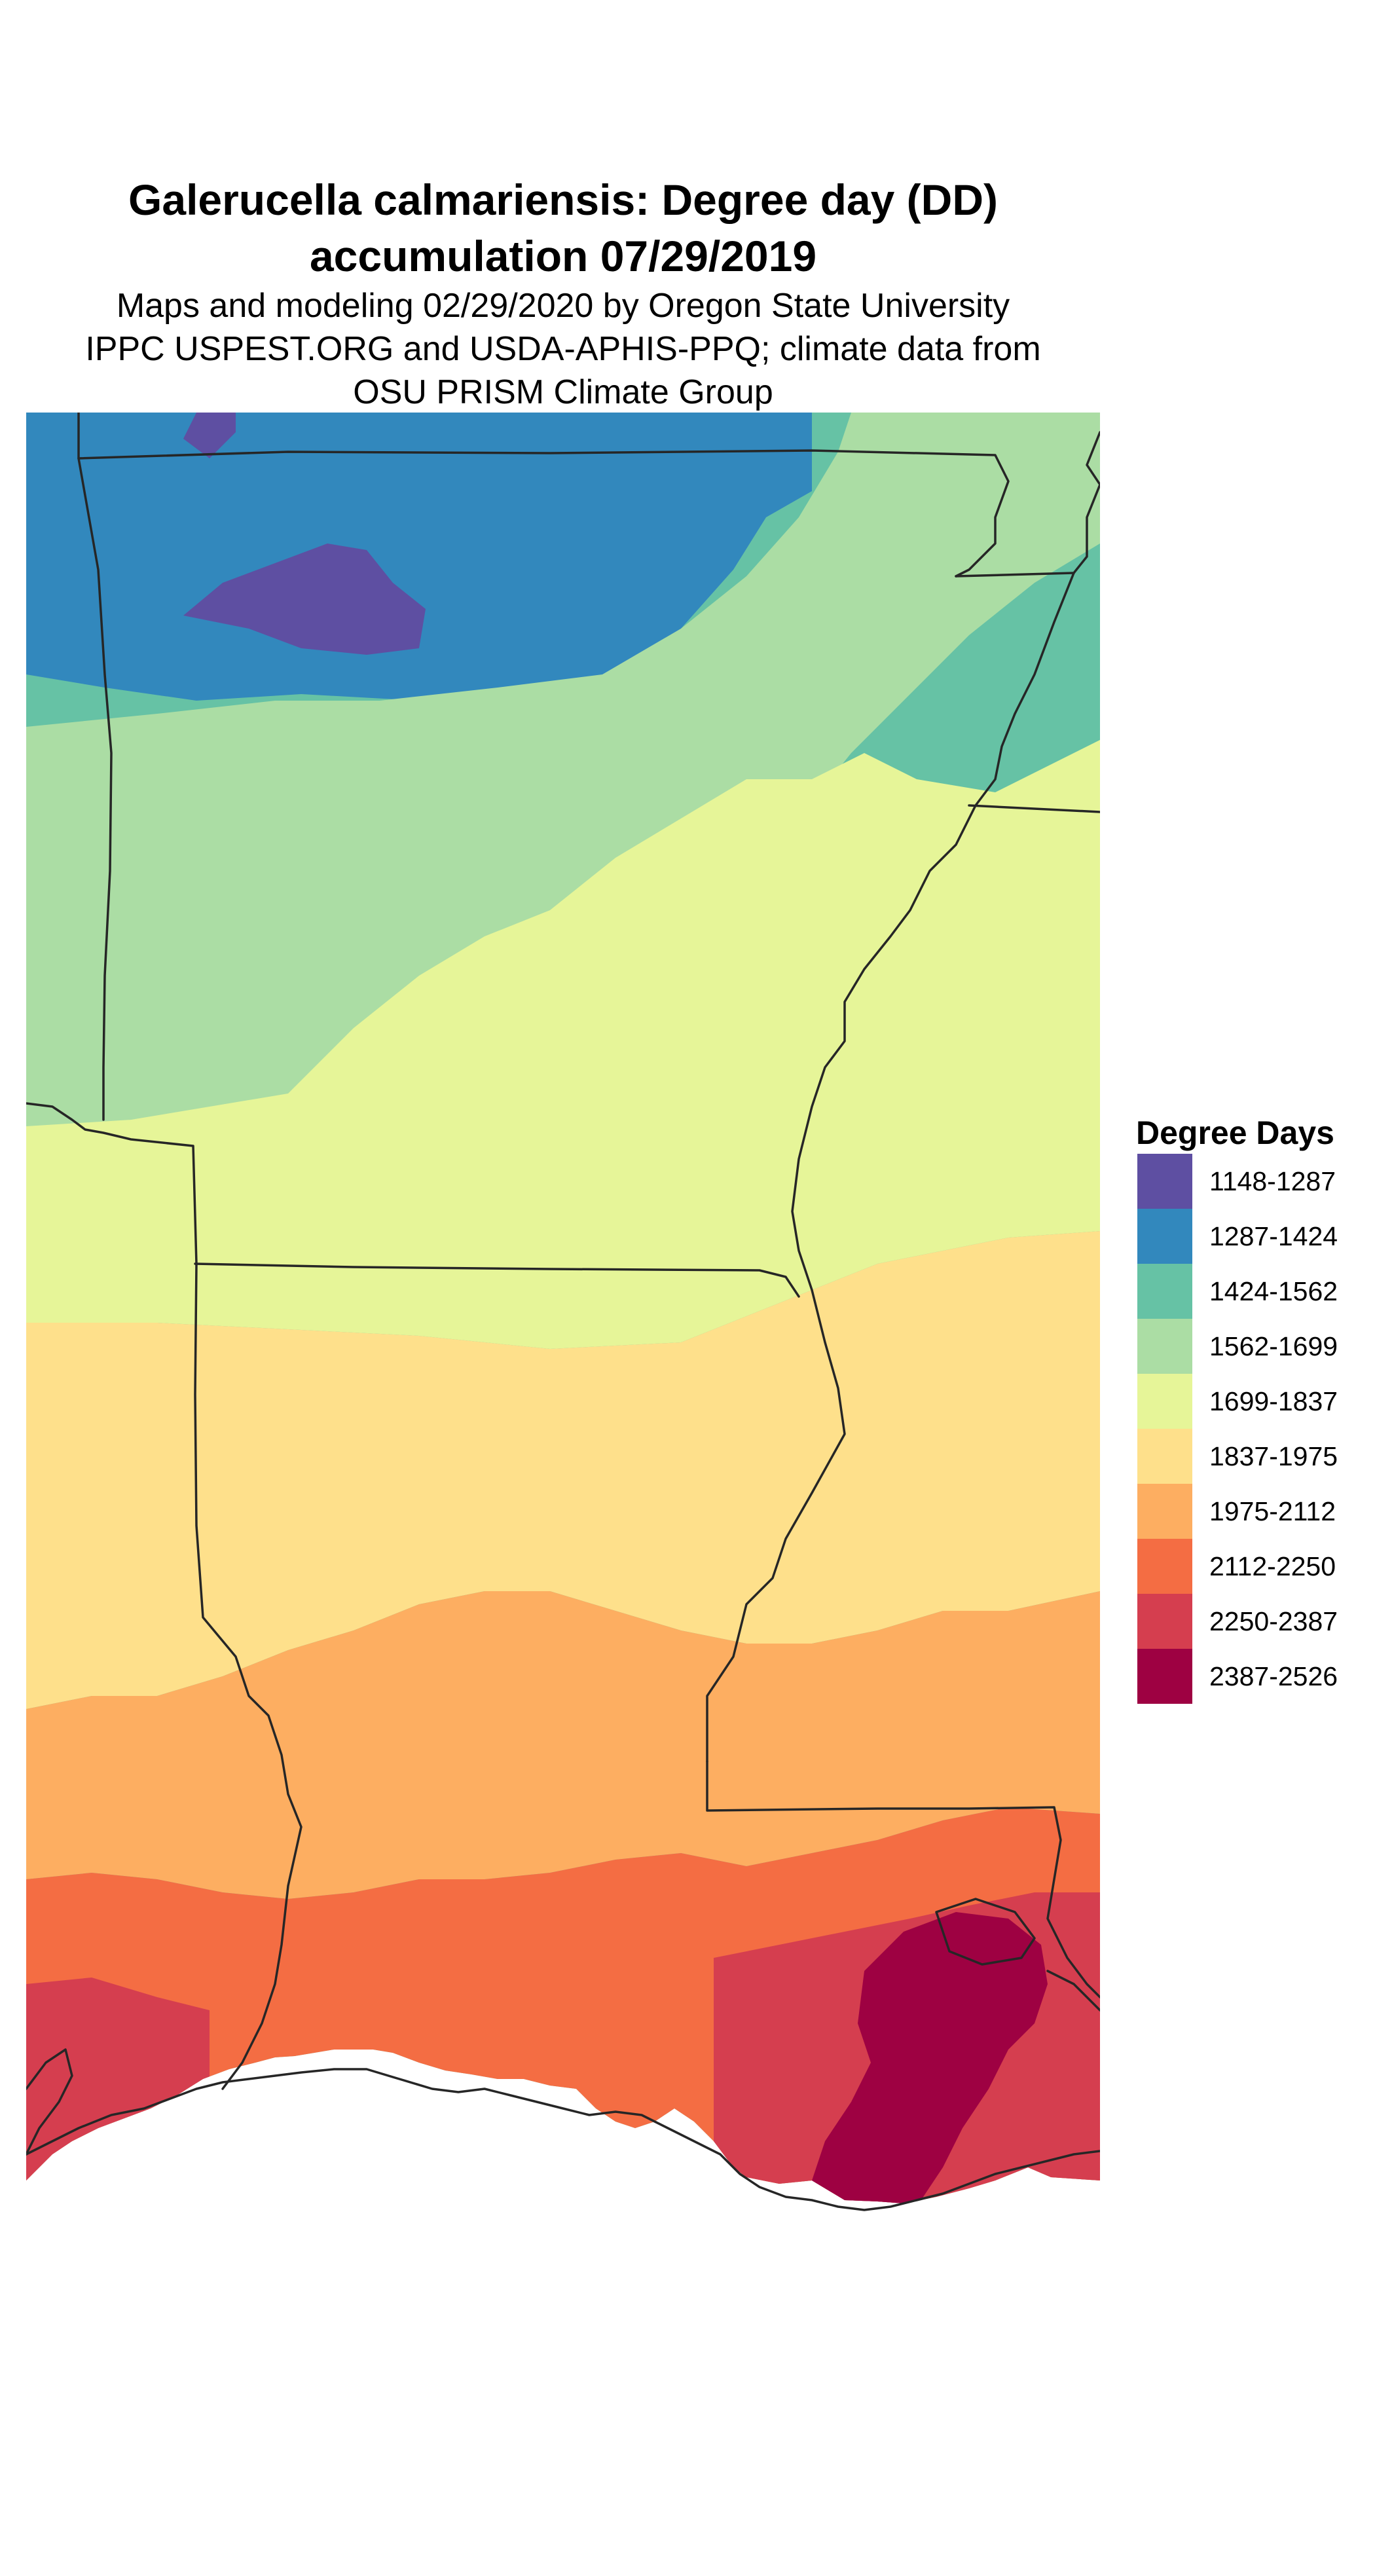 The width and height of the screenshot is (1375, 2576). I want to click on legend-item: 2387-2526, so click(1254, 1677).